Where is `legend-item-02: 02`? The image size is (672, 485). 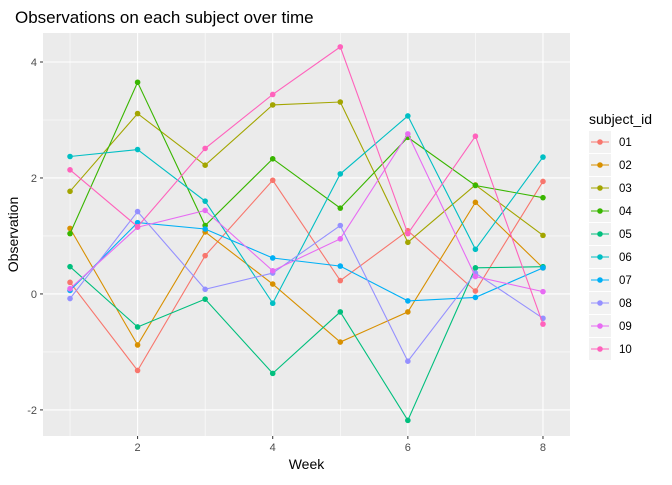
legend-item-02: 02 is located at coordinates (610, 165).